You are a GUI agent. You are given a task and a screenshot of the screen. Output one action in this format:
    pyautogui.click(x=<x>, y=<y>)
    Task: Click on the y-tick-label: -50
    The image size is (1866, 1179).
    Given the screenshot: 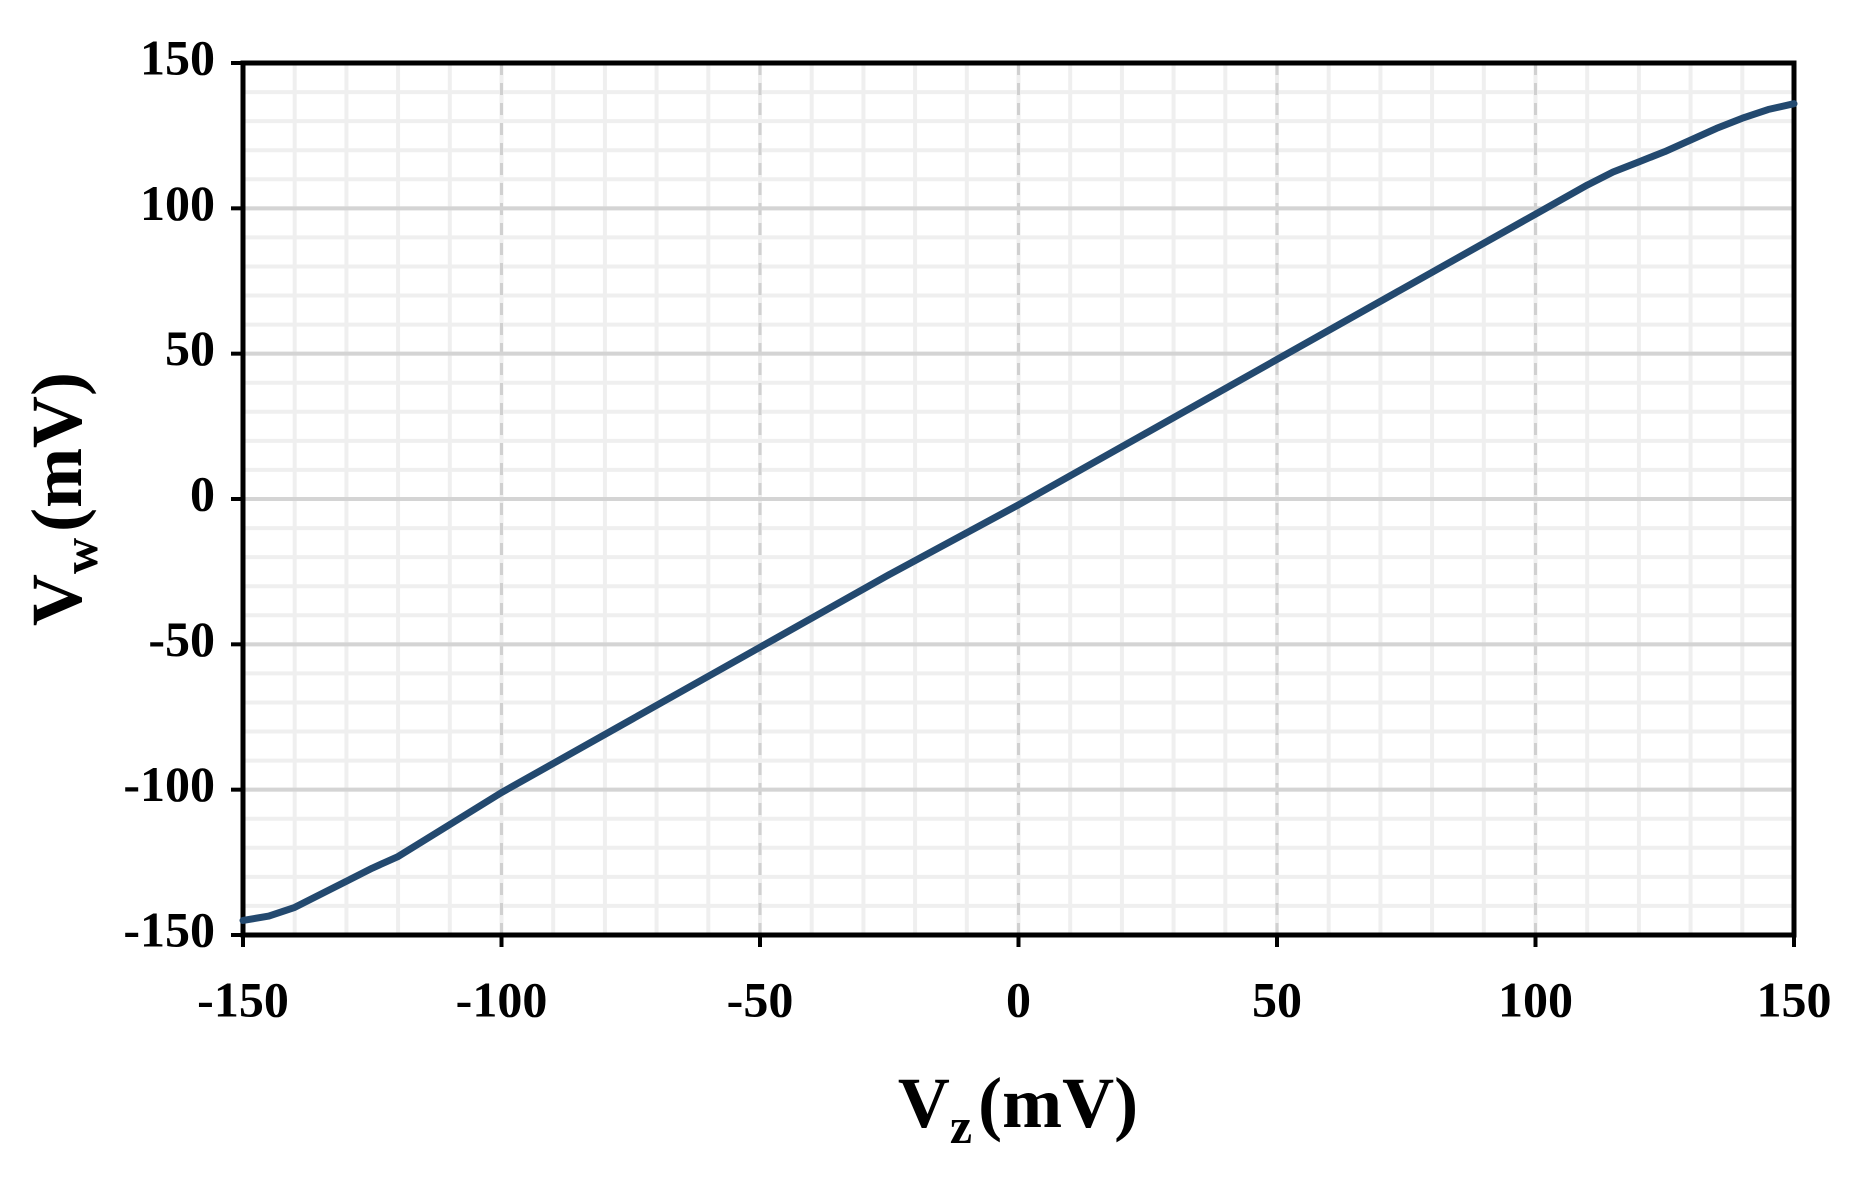 What is the action you would take?
    pyautogui.click(x=181, y=639)
    